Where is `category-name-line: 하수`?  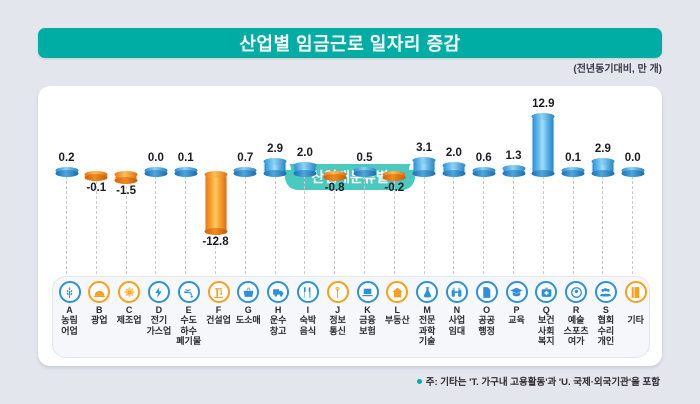 category-name-line: 하수 is located at coordinates (188, 330).